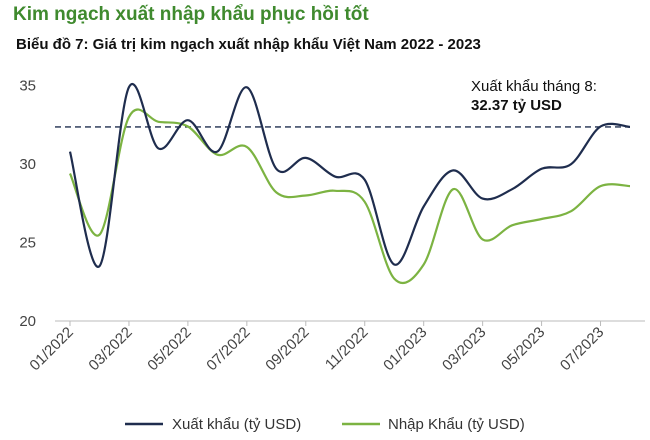 The image size is (650, 440). What do you see at coordinates (27, 204) in the screenshot?
I see `y-tick-labels: 20 25 30 35` at bounding box center [27, 204].